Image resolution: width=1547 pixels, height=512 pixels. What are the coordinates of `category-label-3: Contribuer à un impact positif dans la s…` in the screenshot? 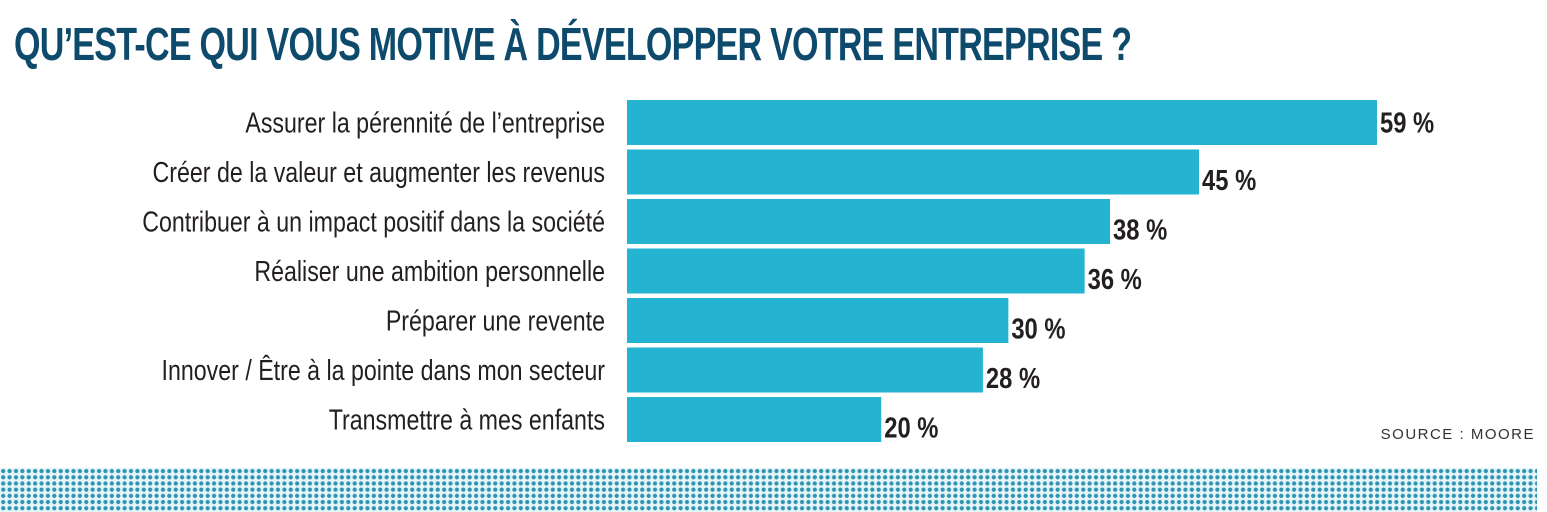 It's located at (373, 221).